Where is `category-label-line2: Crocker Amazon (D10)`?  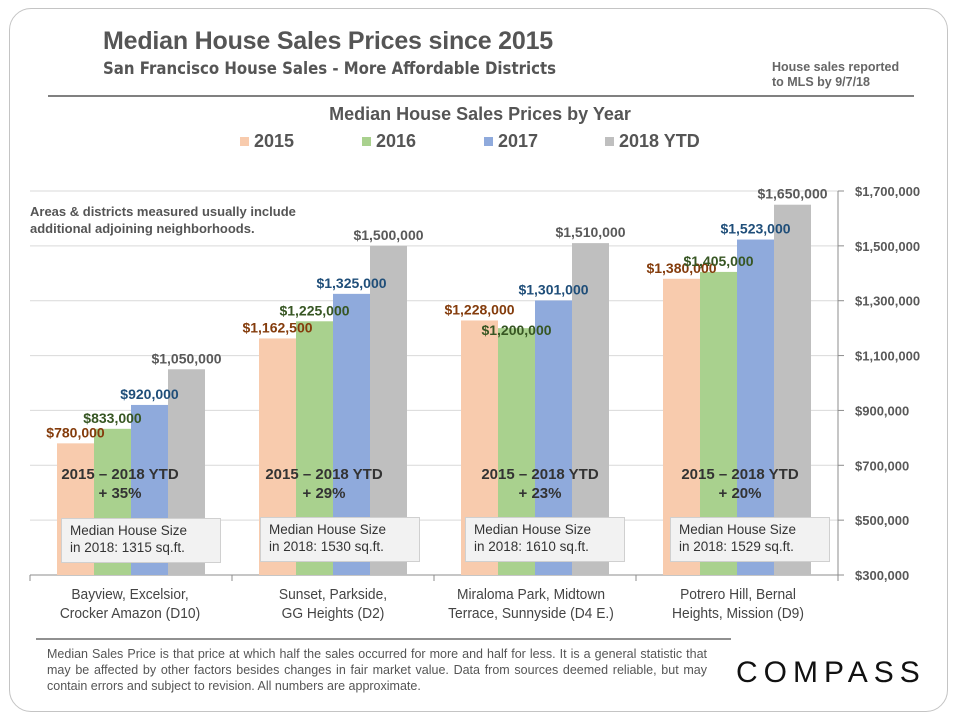 category-label-line2: Crocker Amazon (D10) is located at coordinates (130, 613).